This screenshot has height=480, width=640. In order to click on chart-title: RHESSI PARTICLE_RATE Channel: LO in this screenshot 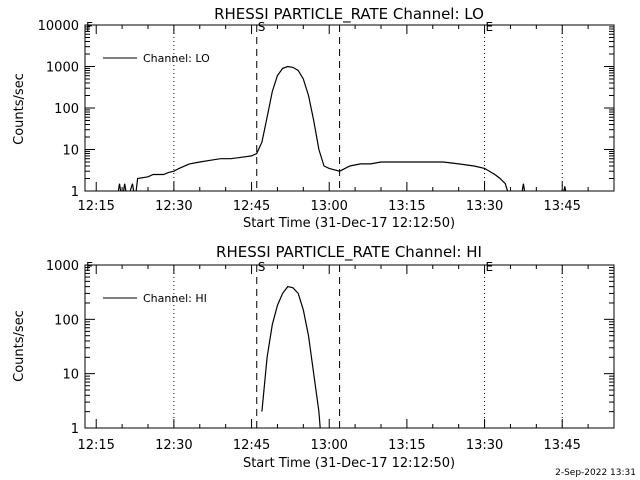, I will do `click(349, 14)`.